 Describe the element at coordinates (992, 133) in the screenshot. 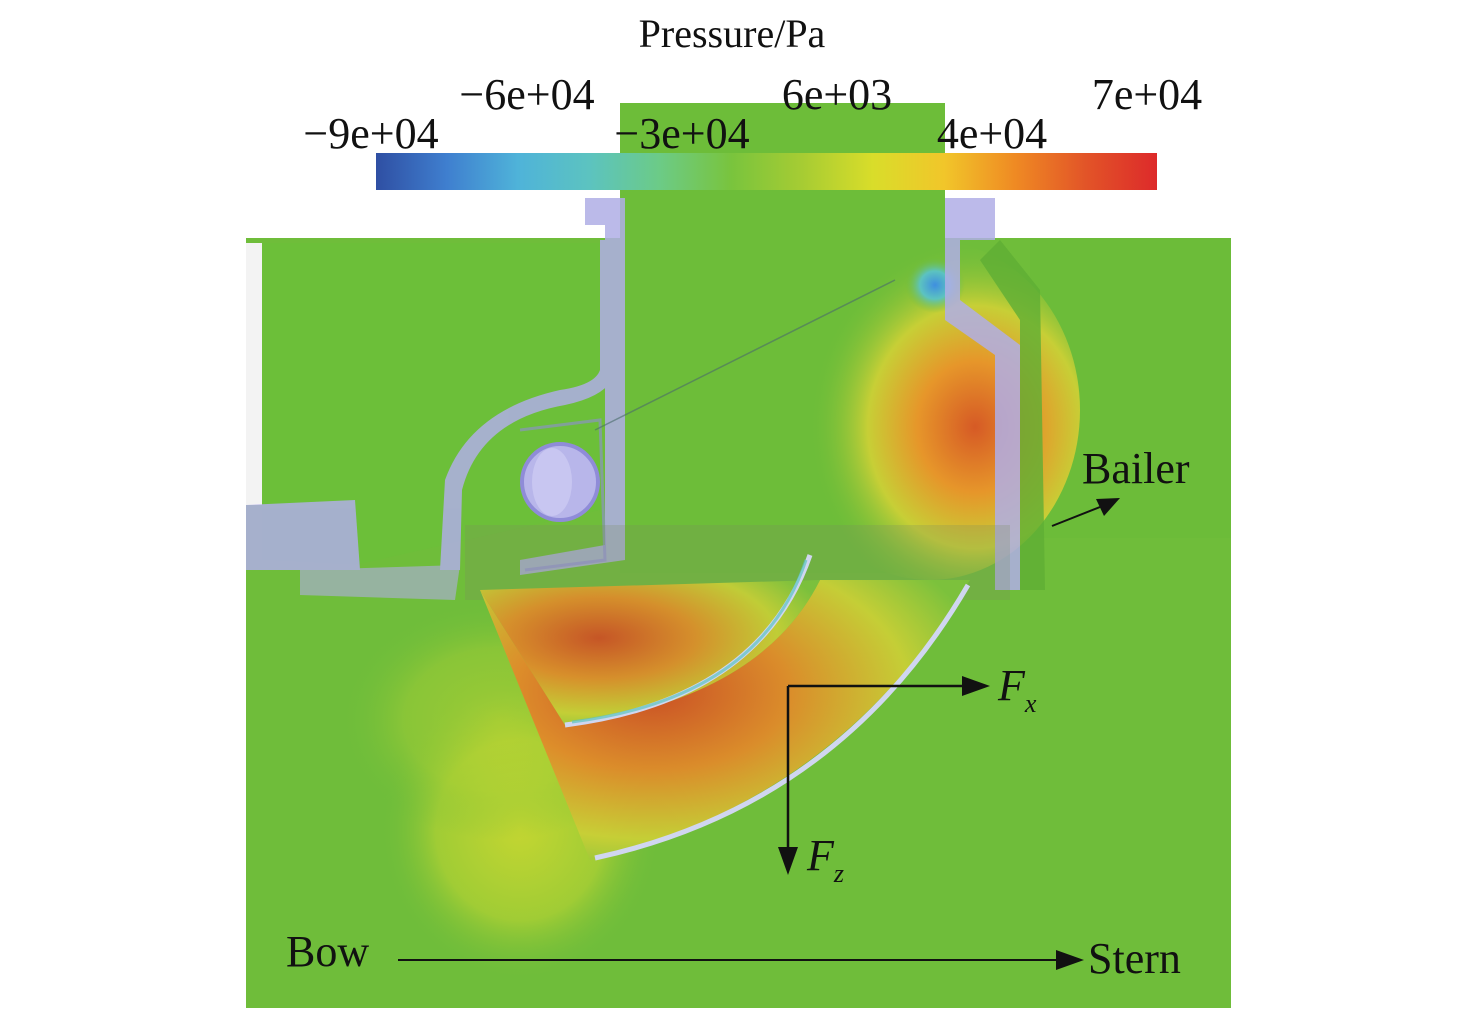

I see `colorbar-tick-lower-3: 4e+04` at that location.